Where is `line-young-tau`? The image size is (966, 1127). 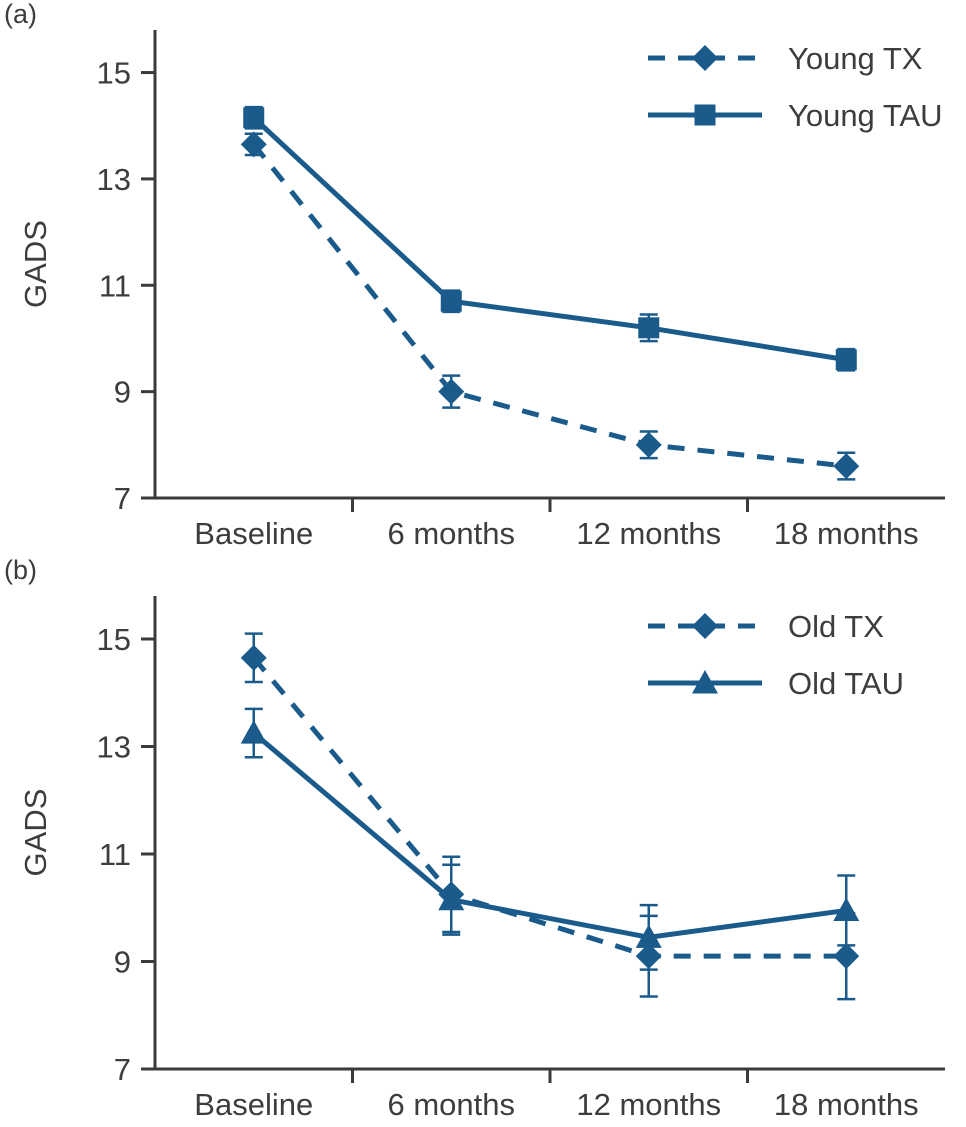 line-young-tau is located at coordinates (549, 239).